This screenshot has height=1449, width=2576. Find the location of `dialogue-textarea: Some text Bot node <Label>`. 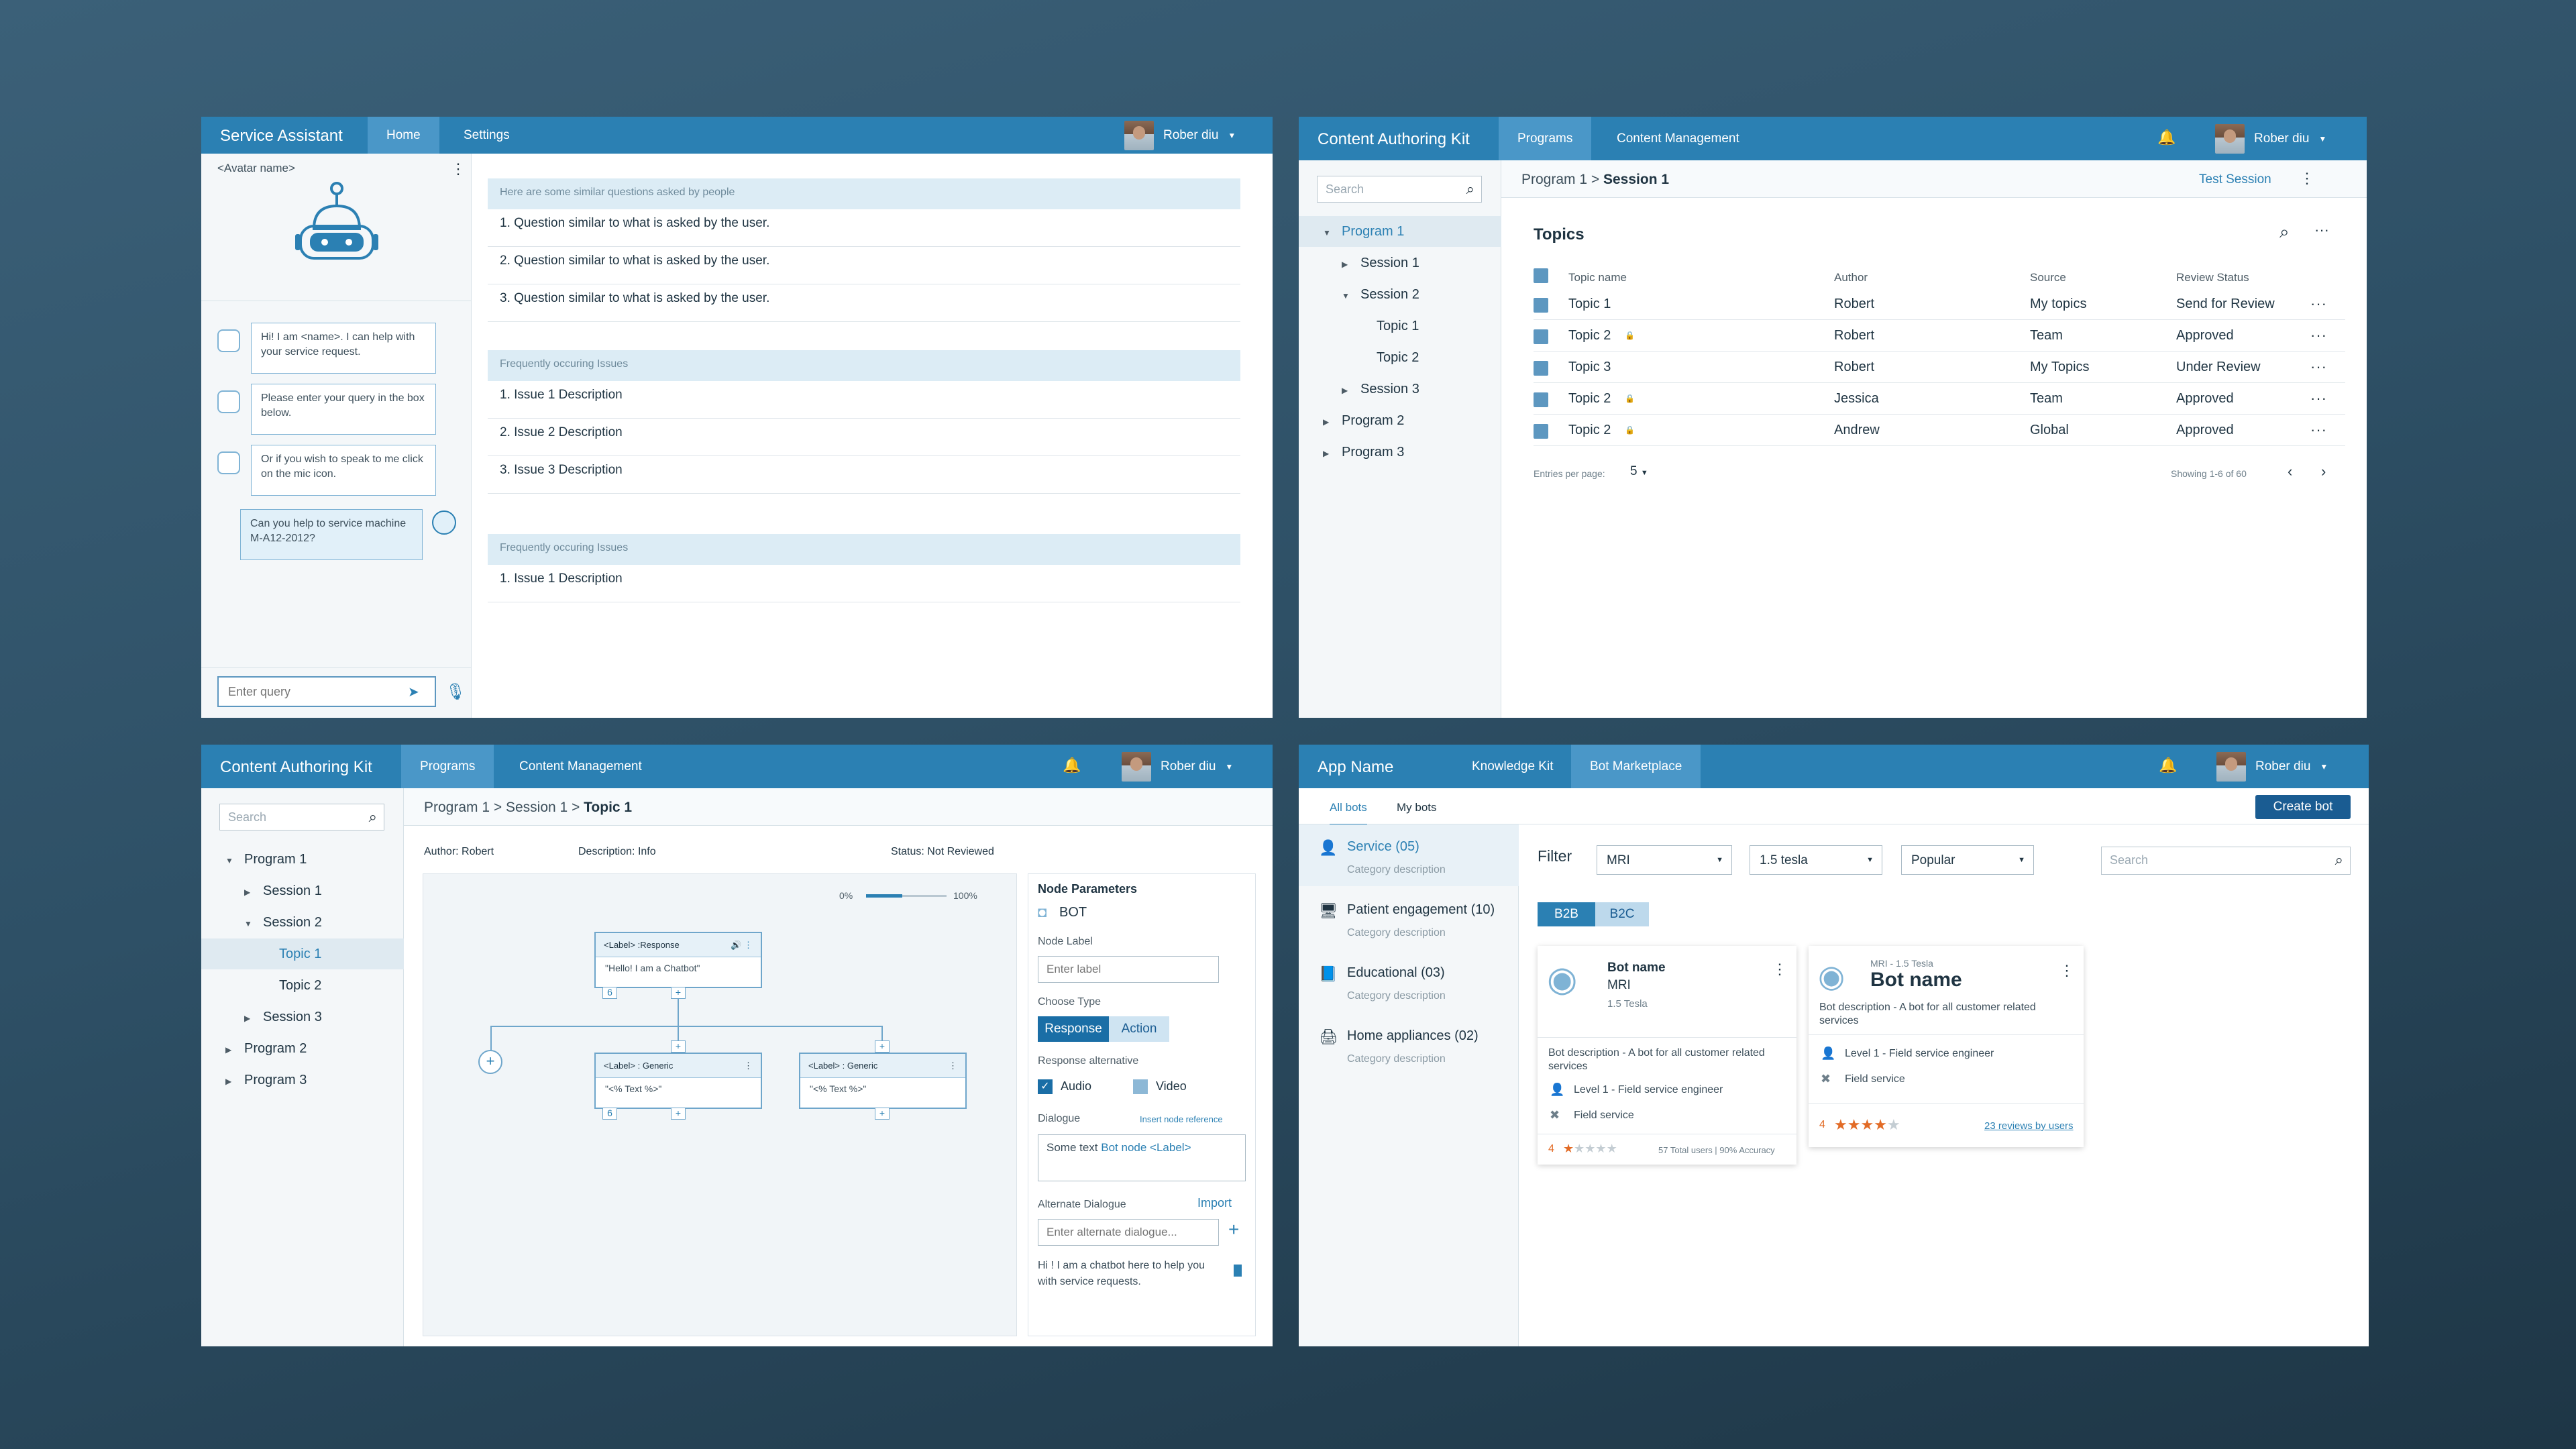

dialogue-textarea: Some text Bot node <Label> is located at coordinates (1142, 1157).